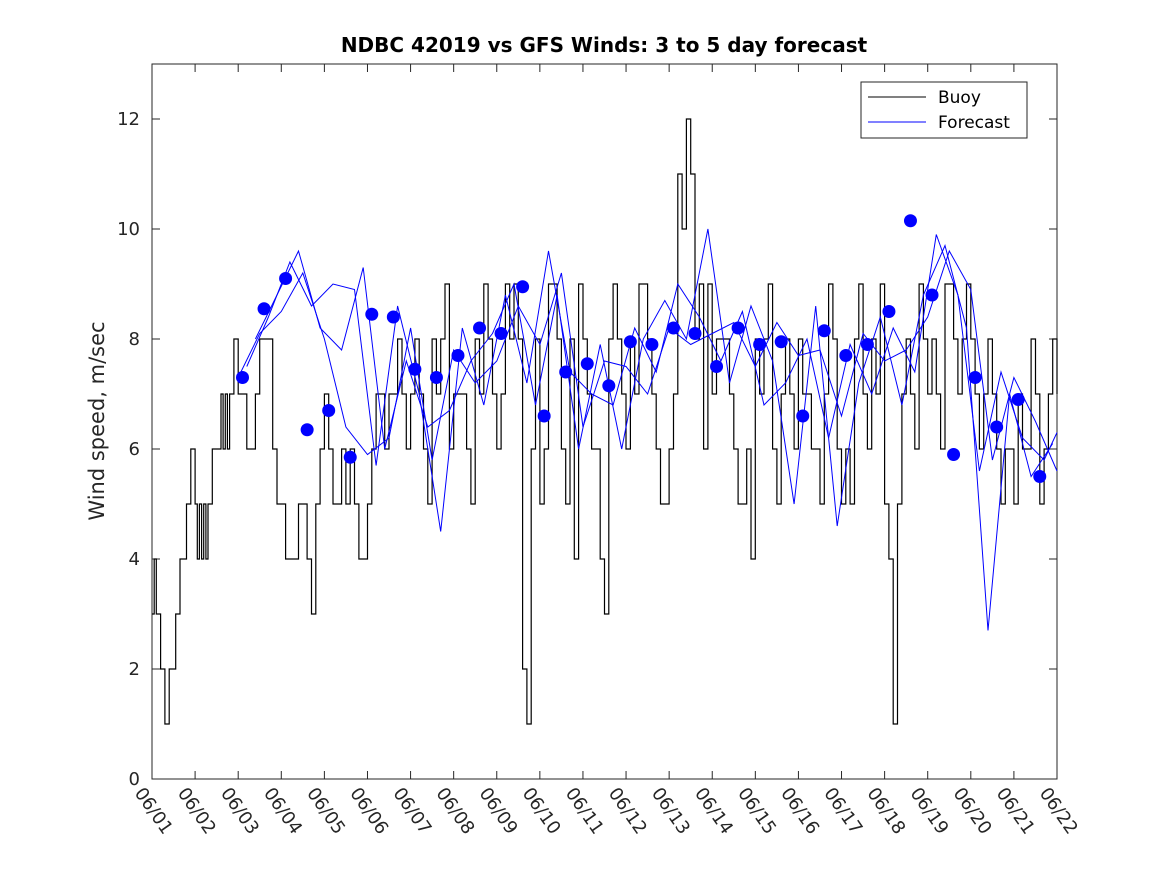  I want to click on y-tick-label: 12, so click(128, 119).